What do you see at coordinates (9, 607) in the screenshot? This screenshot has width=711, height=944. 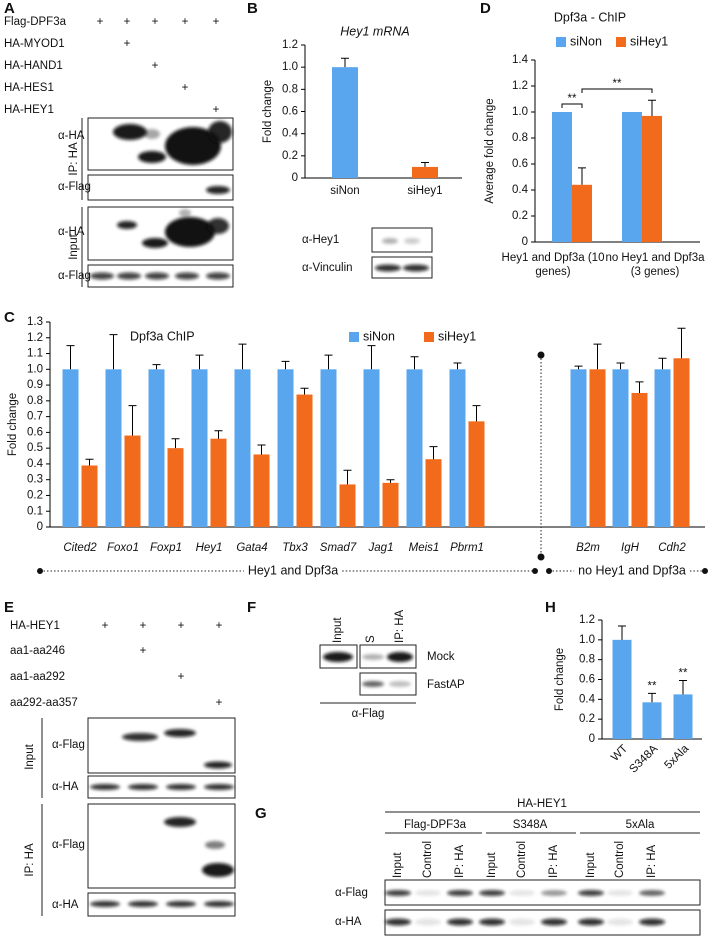 I see `panel-label: E` at bounding box center [9, 607].